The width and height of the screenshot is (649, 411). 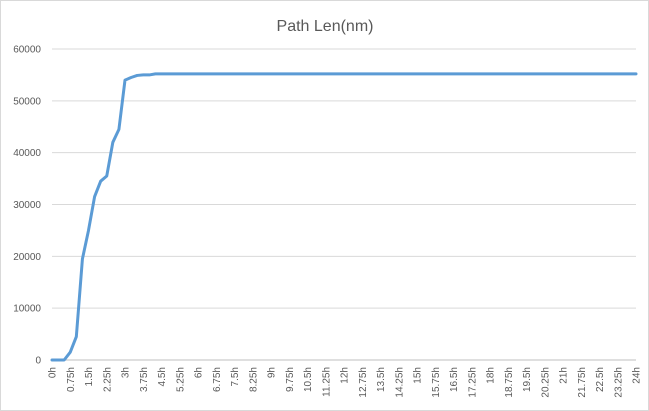 What do you see at coordinates (235, 376) in the screenshot?
I see `x-tick-label: 7.5h` at bounding box center [235, 376].